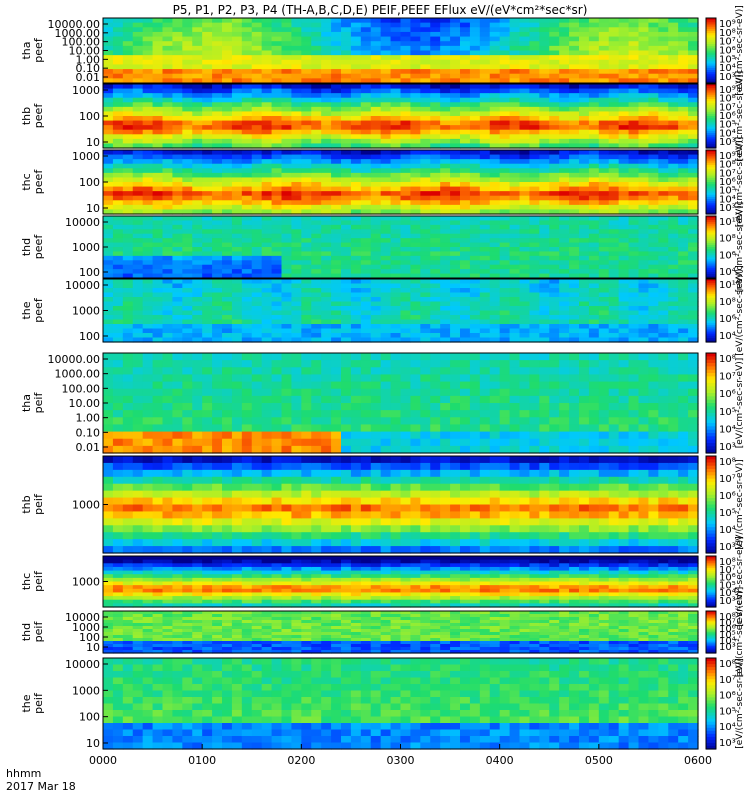 The image size is (750, 800). I want to click on panel-ylabel-line1: the, so click(26, 310).